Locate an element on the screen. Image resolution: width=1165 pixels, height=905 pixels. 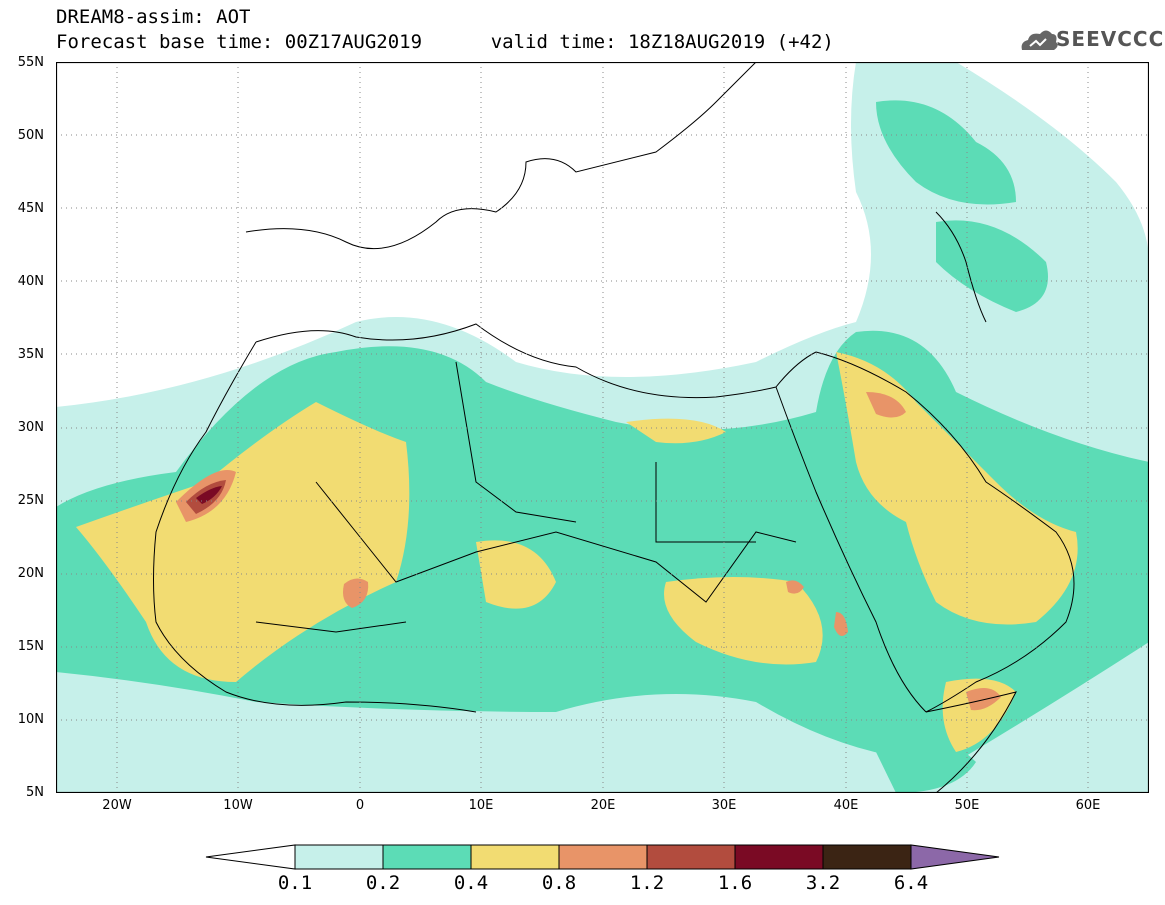
legend-label: 0.4 is located at coordinates (471, 883).